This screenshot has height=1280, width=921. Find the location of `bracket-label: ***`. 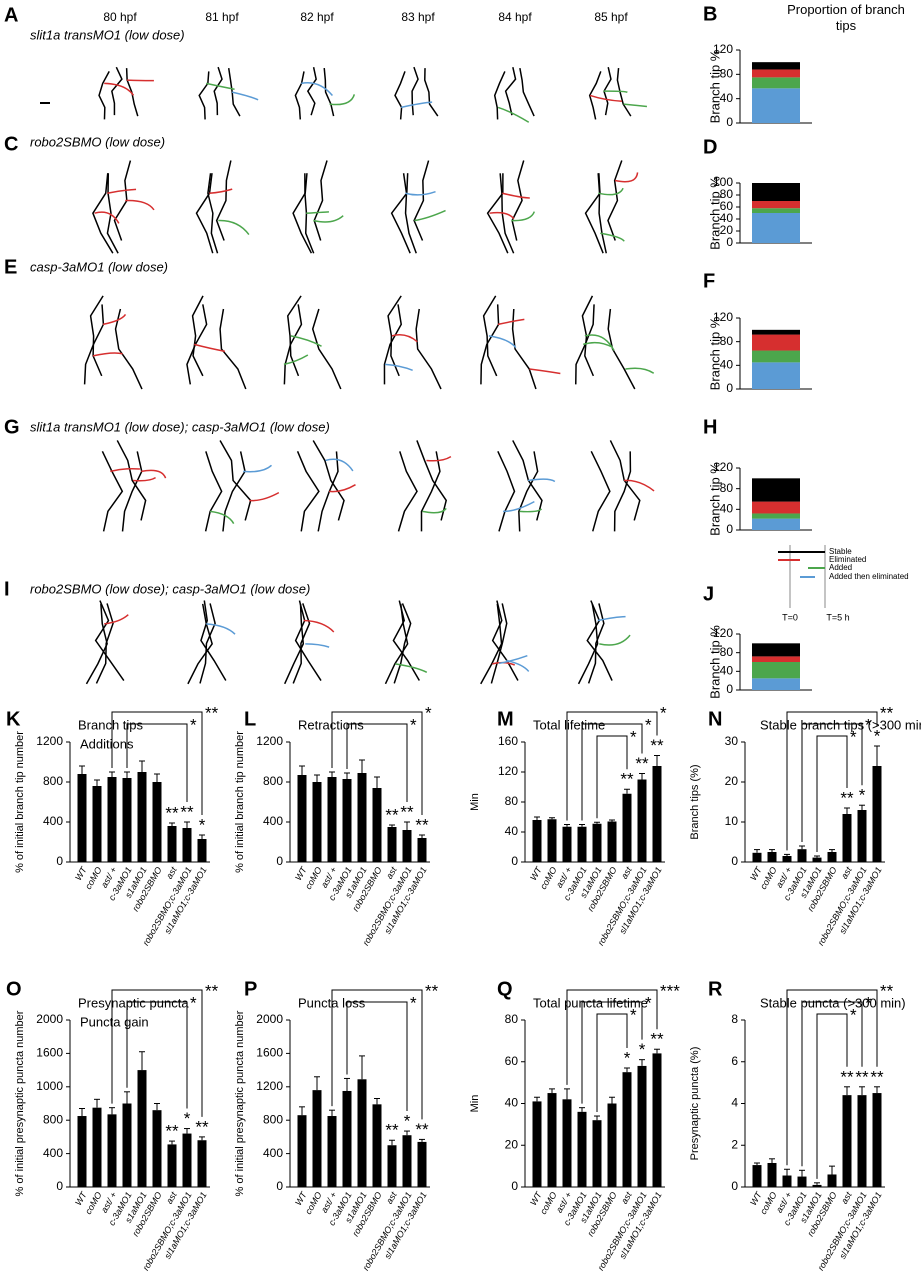

bracket-label: *** is located at coordinates (670, 990).